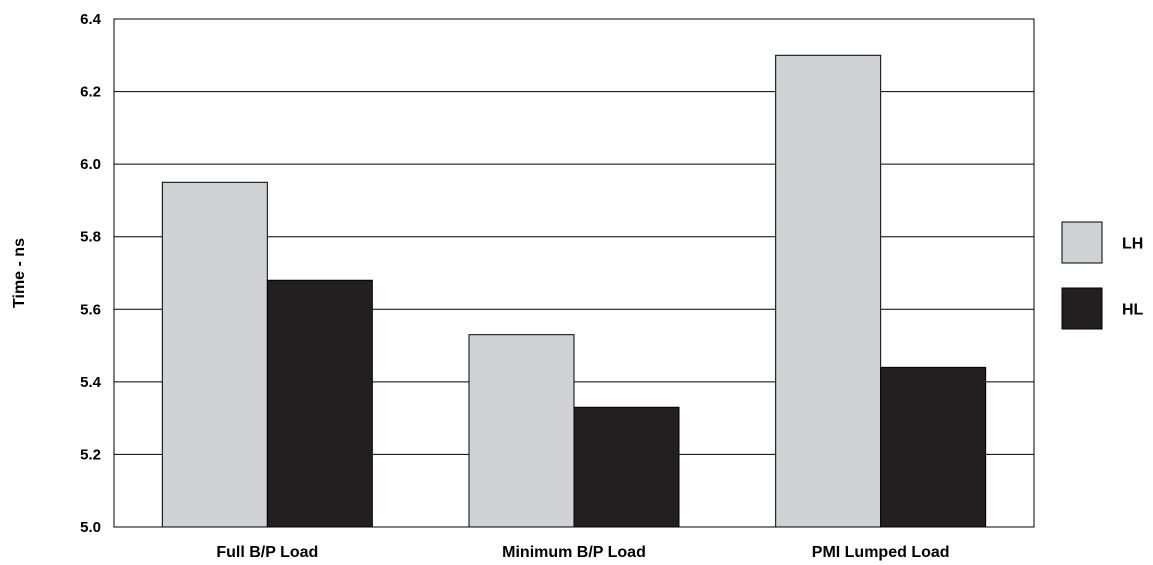  I want to click on legend-swatch-hl, so click(1082, 308).